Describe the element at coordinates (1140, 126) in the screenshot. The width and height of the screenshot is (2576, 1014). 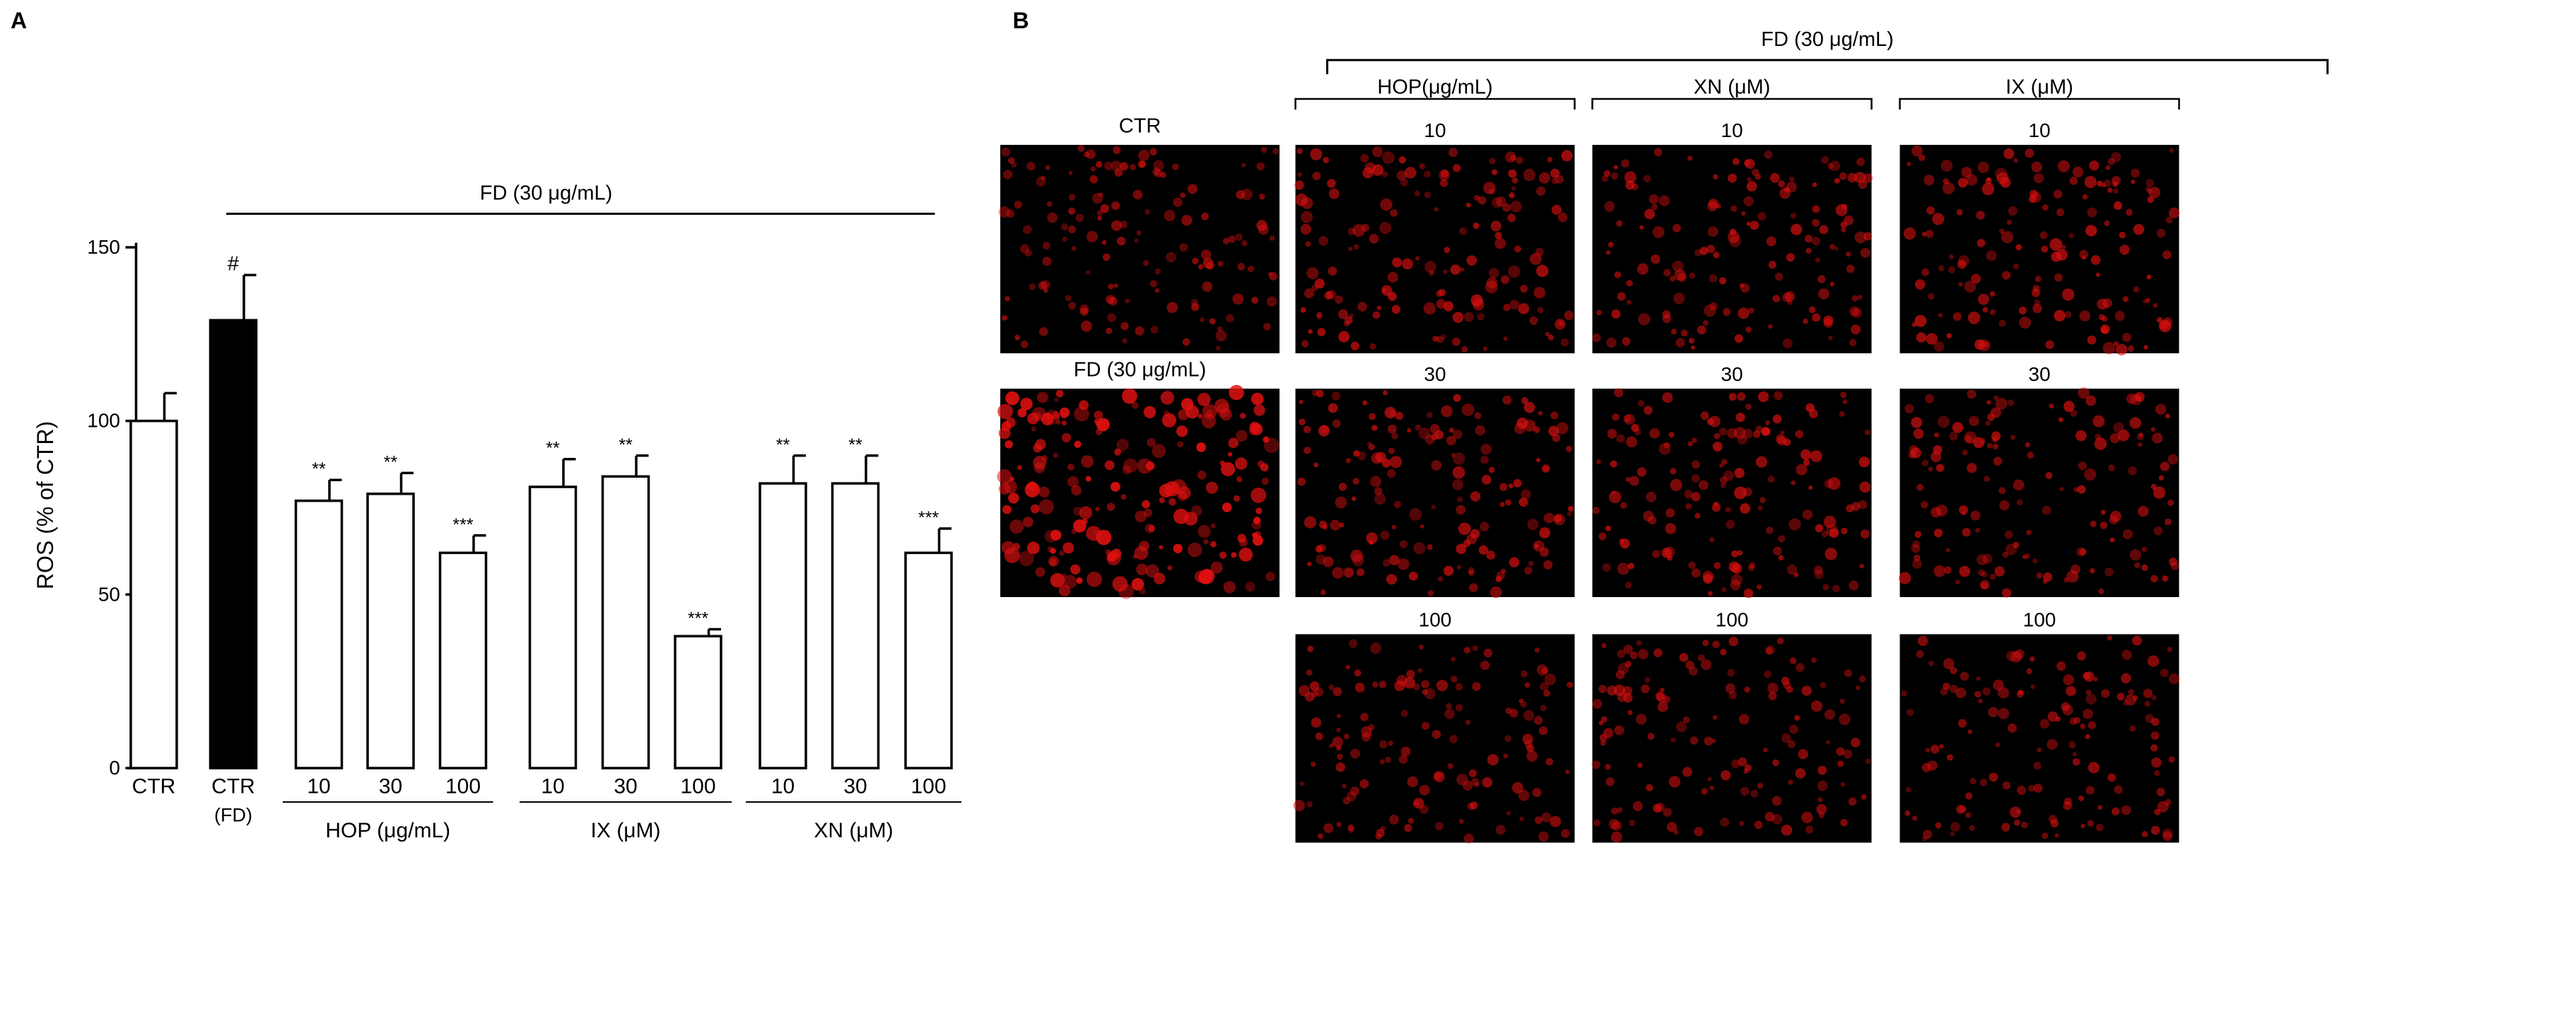
I see `control-label: CTR` at that location.